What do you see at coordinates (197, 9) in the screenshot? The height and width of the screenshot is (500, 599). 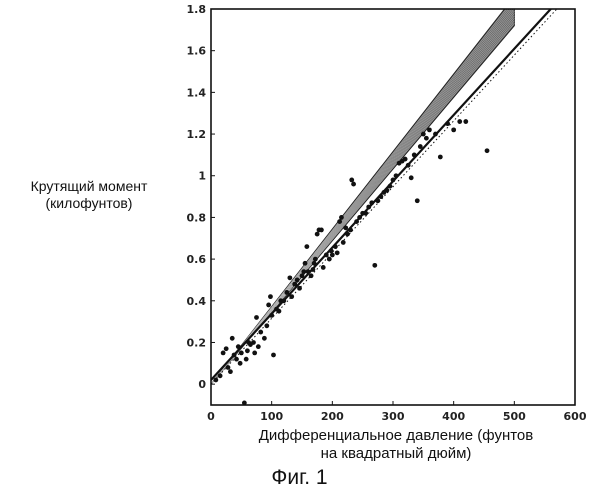 I see `y-tick-label: 1.8` at bounding box center [197, 9].